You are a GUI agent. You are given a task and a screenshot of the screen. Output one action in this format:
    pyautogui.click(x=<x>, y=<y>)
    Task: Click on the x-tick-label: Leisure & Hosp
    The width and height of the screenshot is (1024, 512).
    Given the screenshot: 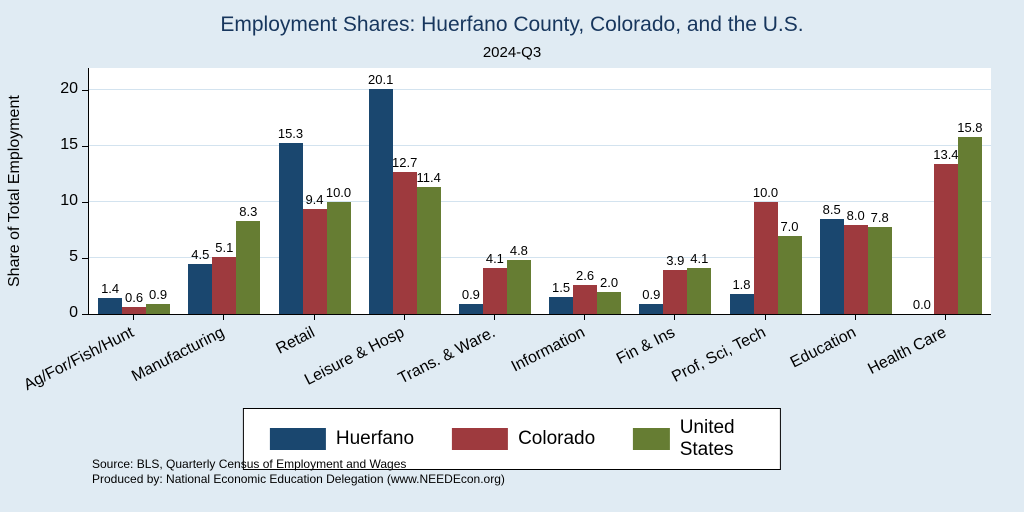 What is the action you would take?
    pyautogui.click(x=355, y=356)
    